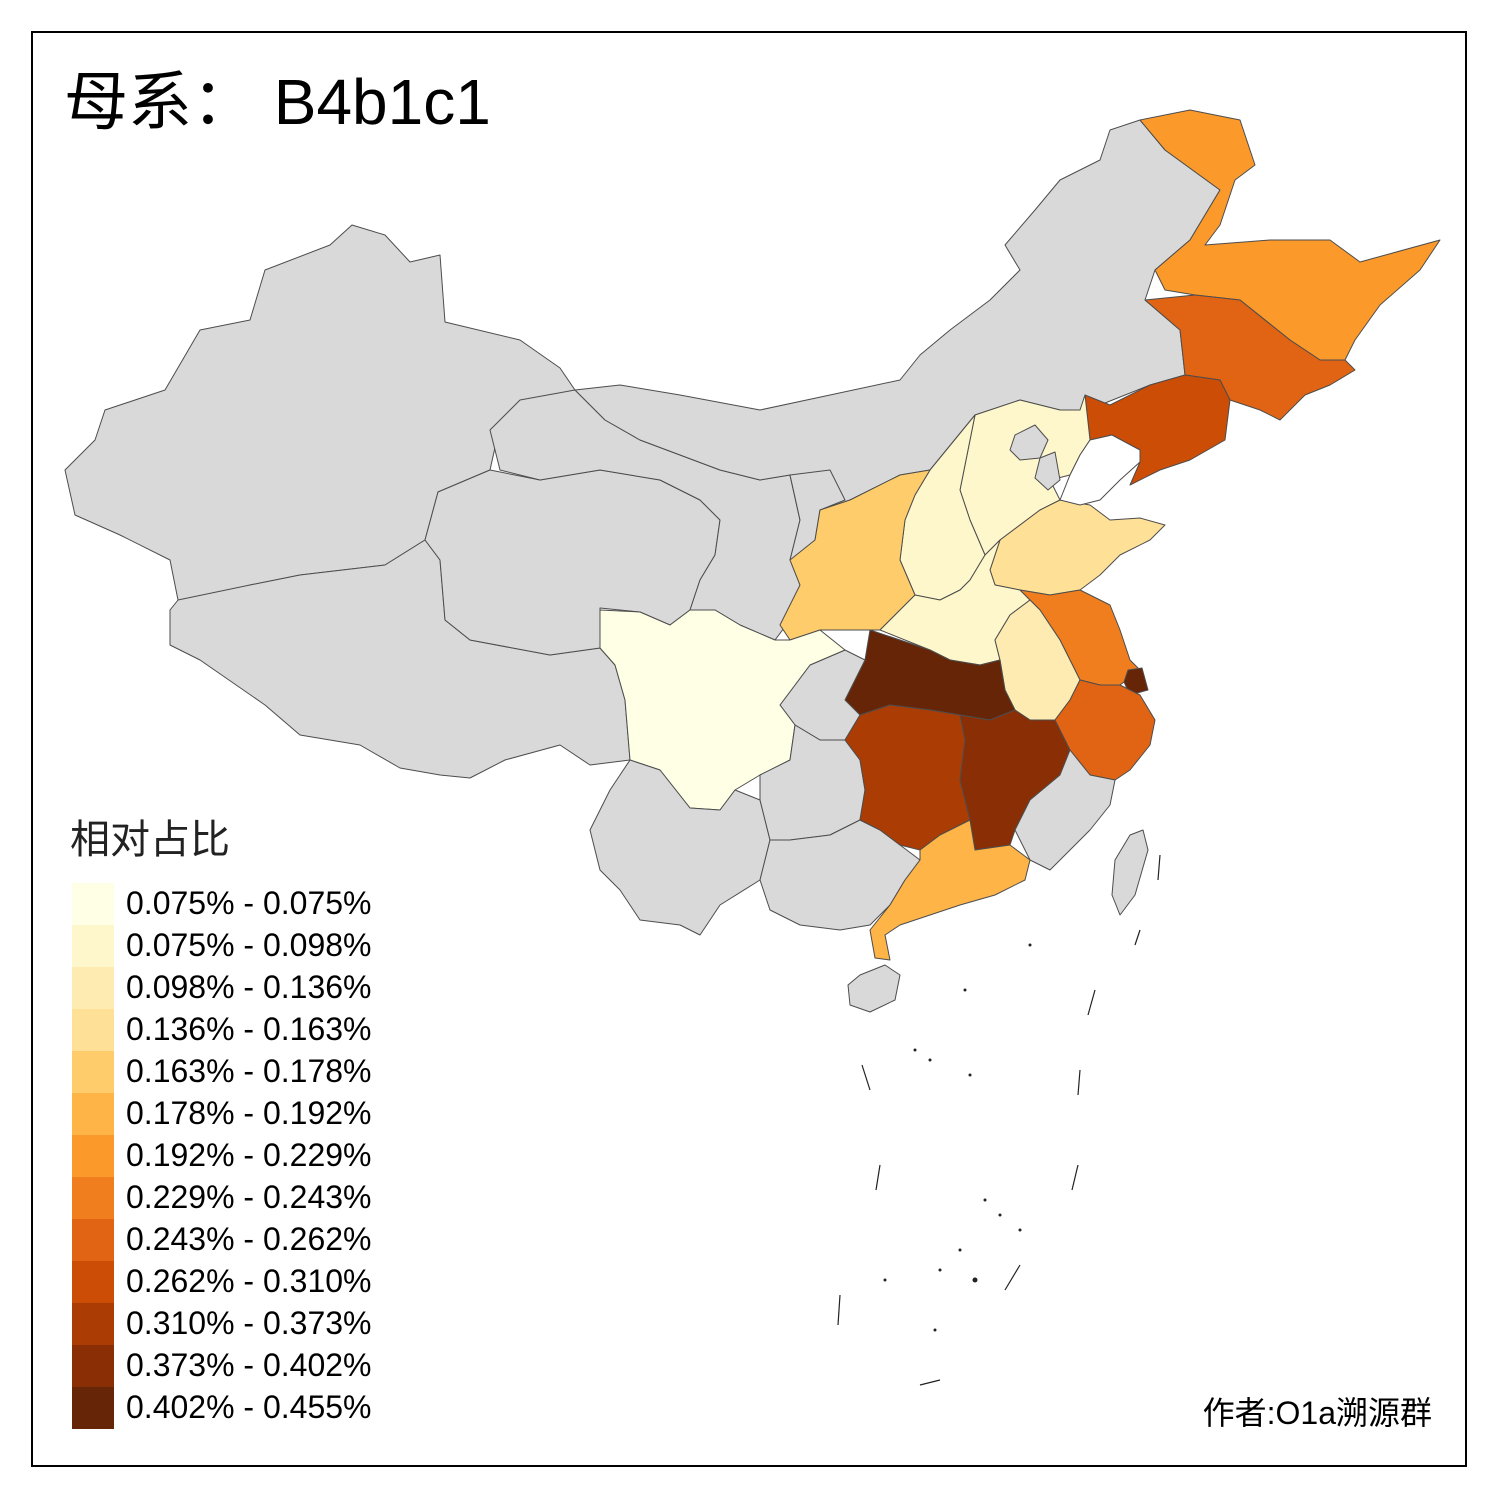 The image size is (1500, 1500). What do you see at coordinates (249, 1281) in the screenshot?
I see `legend-label: 0.262% - 0.310%` at bounding box center [249, 1281].